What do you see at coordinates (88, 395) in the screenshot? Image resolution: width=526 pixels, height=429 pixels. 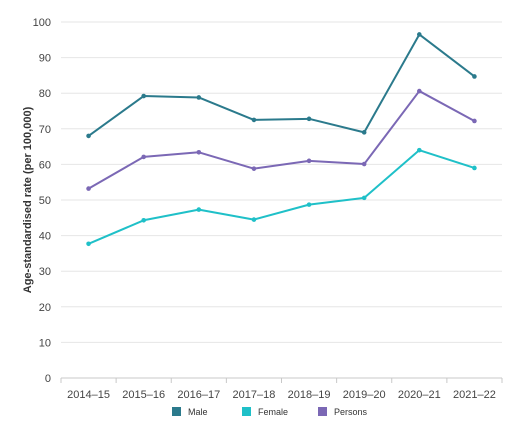 I see `x-tick-label: 2014–15` at bounding box center [88, 395].